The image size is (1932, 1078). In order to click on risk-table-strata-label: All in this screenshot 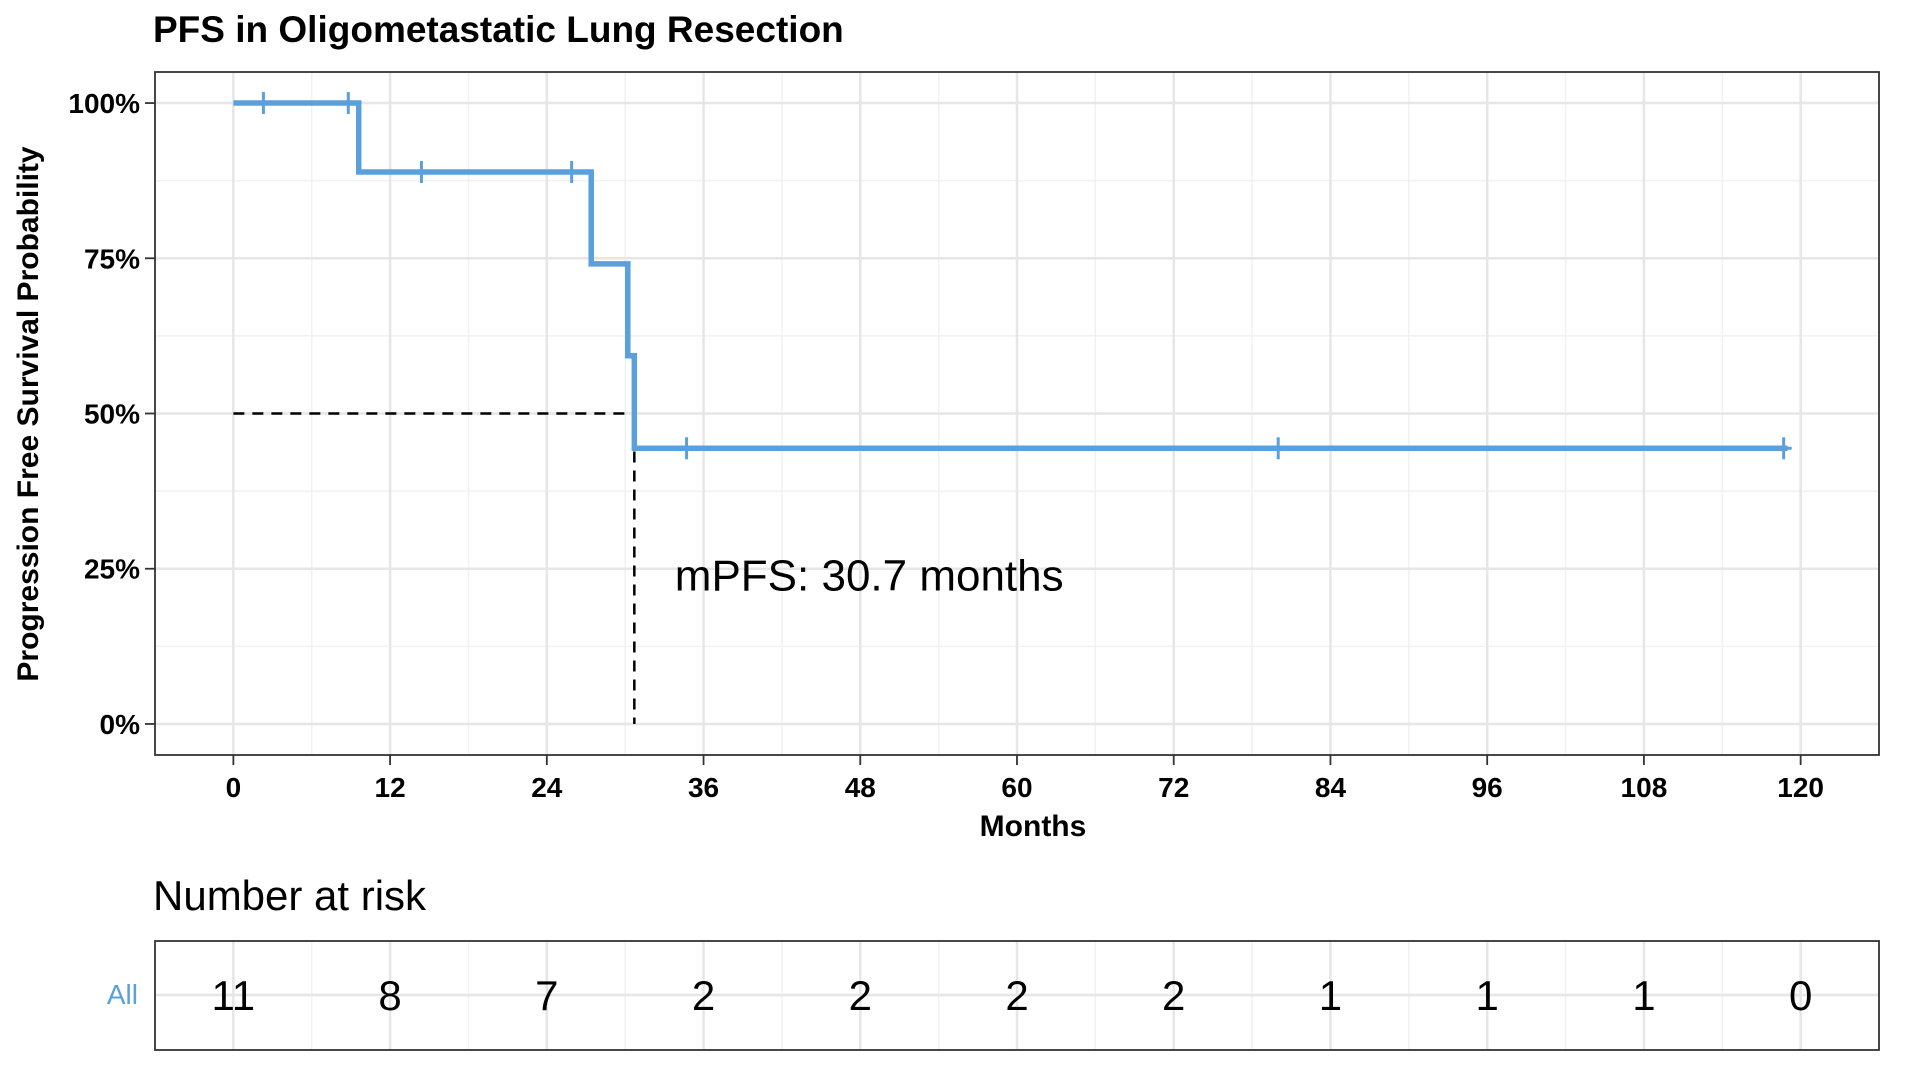, I will do `click(122, 994)`.